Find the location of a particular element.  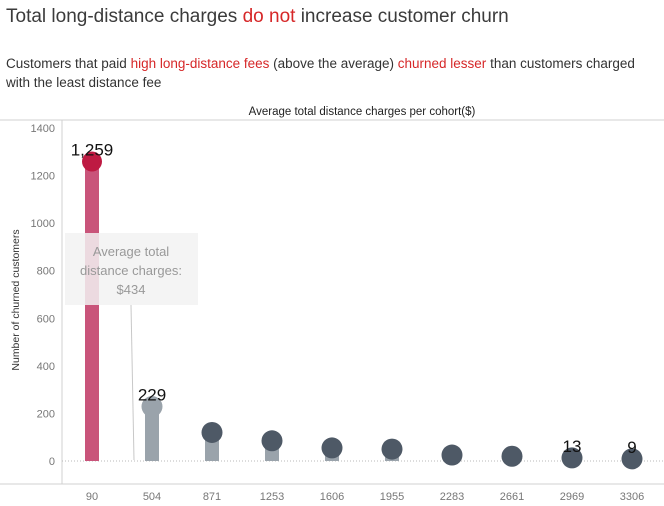

x-tick-label: 90 is located at coordinates (92, 497).